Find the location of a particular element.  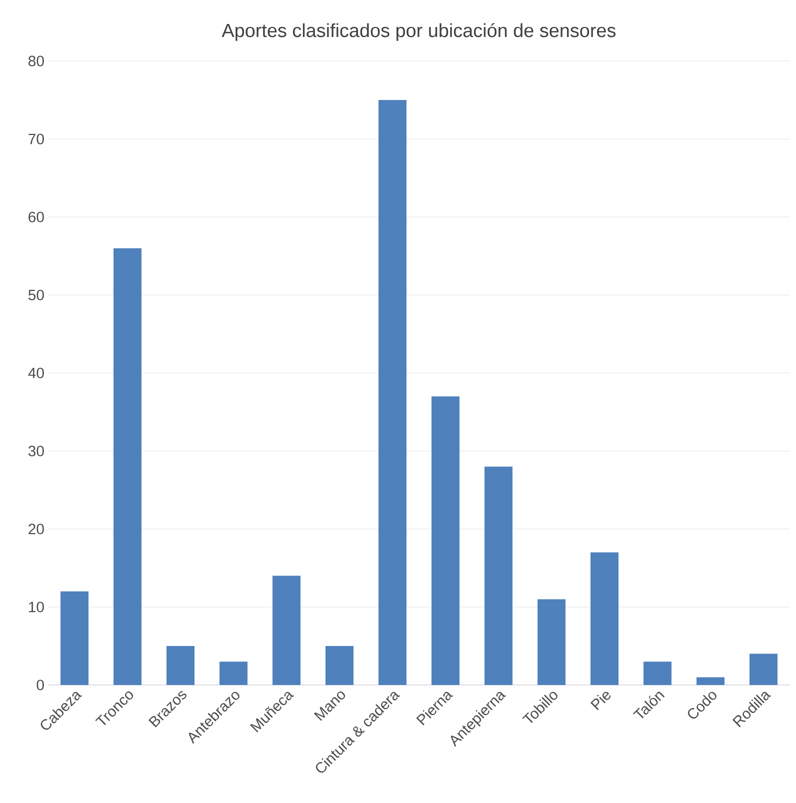

y-tick-label: 80 is located at coordinates (36, 61).